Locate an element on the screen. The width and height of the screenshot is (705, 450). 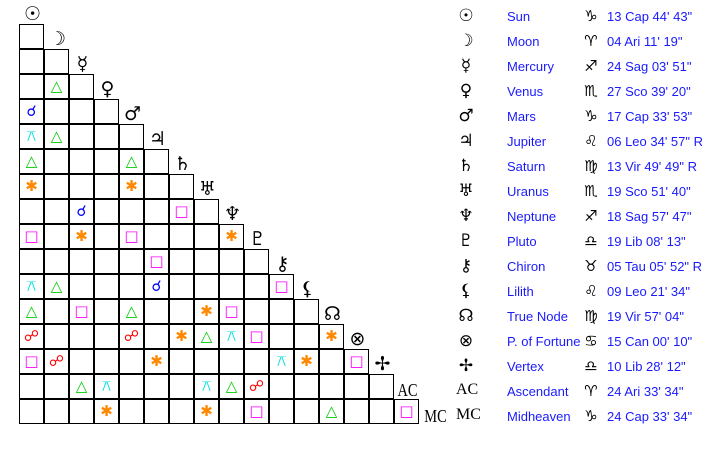
position-row: ♅ Uranus ♏ 19 Sco 51' 40" is located at coordinates (577, 192).